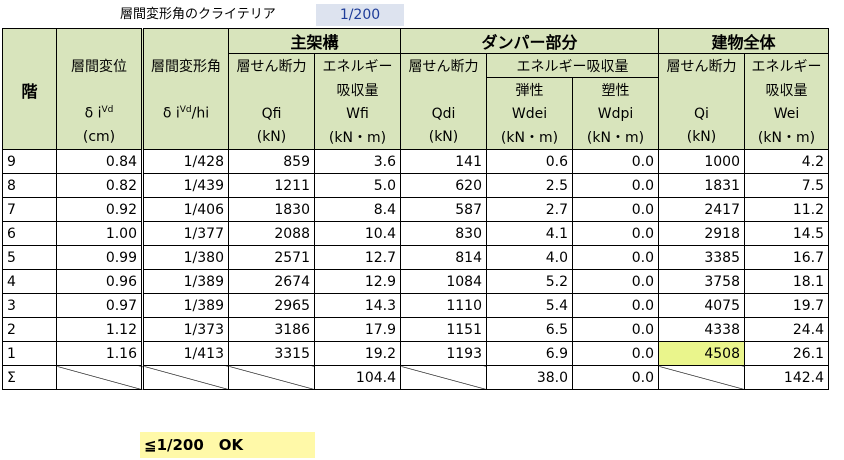  What do you see at coordinates (415, 185) in the screenshot?
I see `table-row: 8 0.82 1/439 1211 5.0 620 2.5 0.0 1831 7.5` at bounding box center [415, 185].